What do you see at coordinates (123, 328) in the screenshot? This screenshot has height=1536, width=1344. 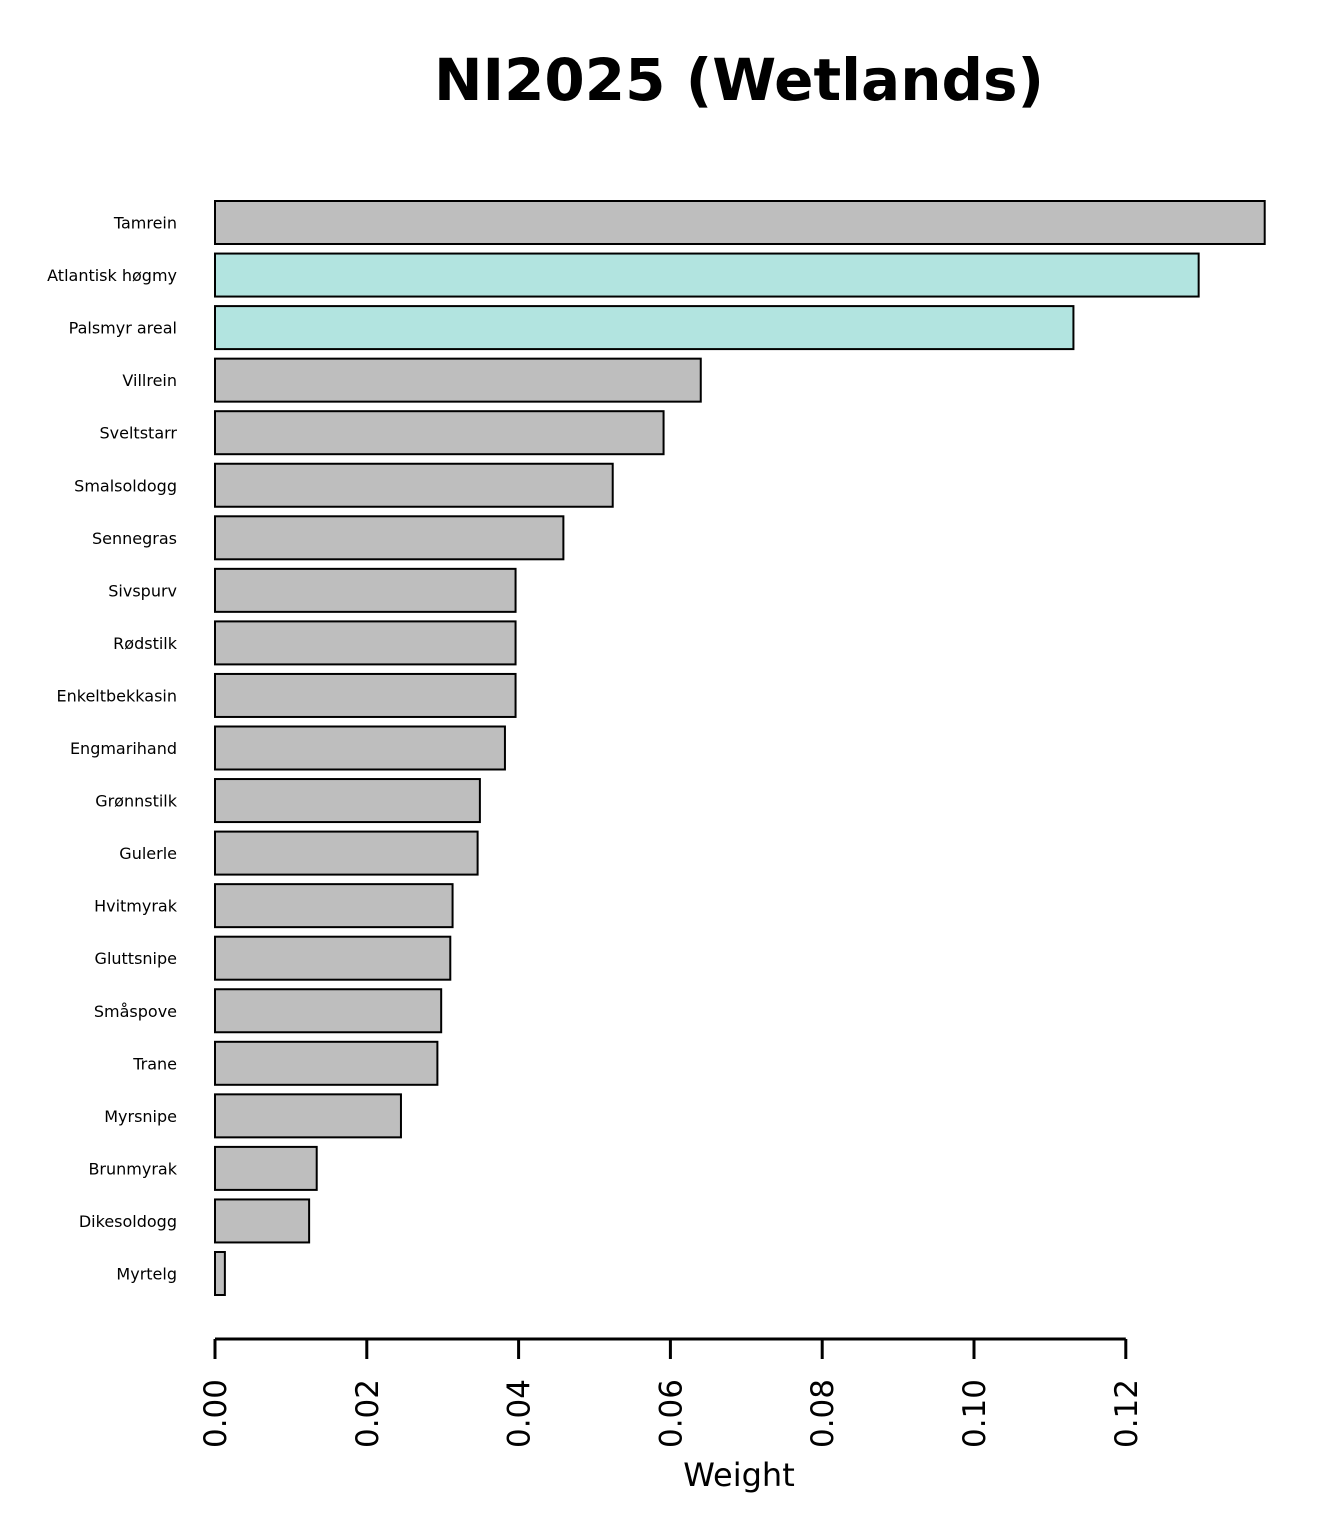 I see `category-label: Palsmyr areal` at bounding box center [123, 328].